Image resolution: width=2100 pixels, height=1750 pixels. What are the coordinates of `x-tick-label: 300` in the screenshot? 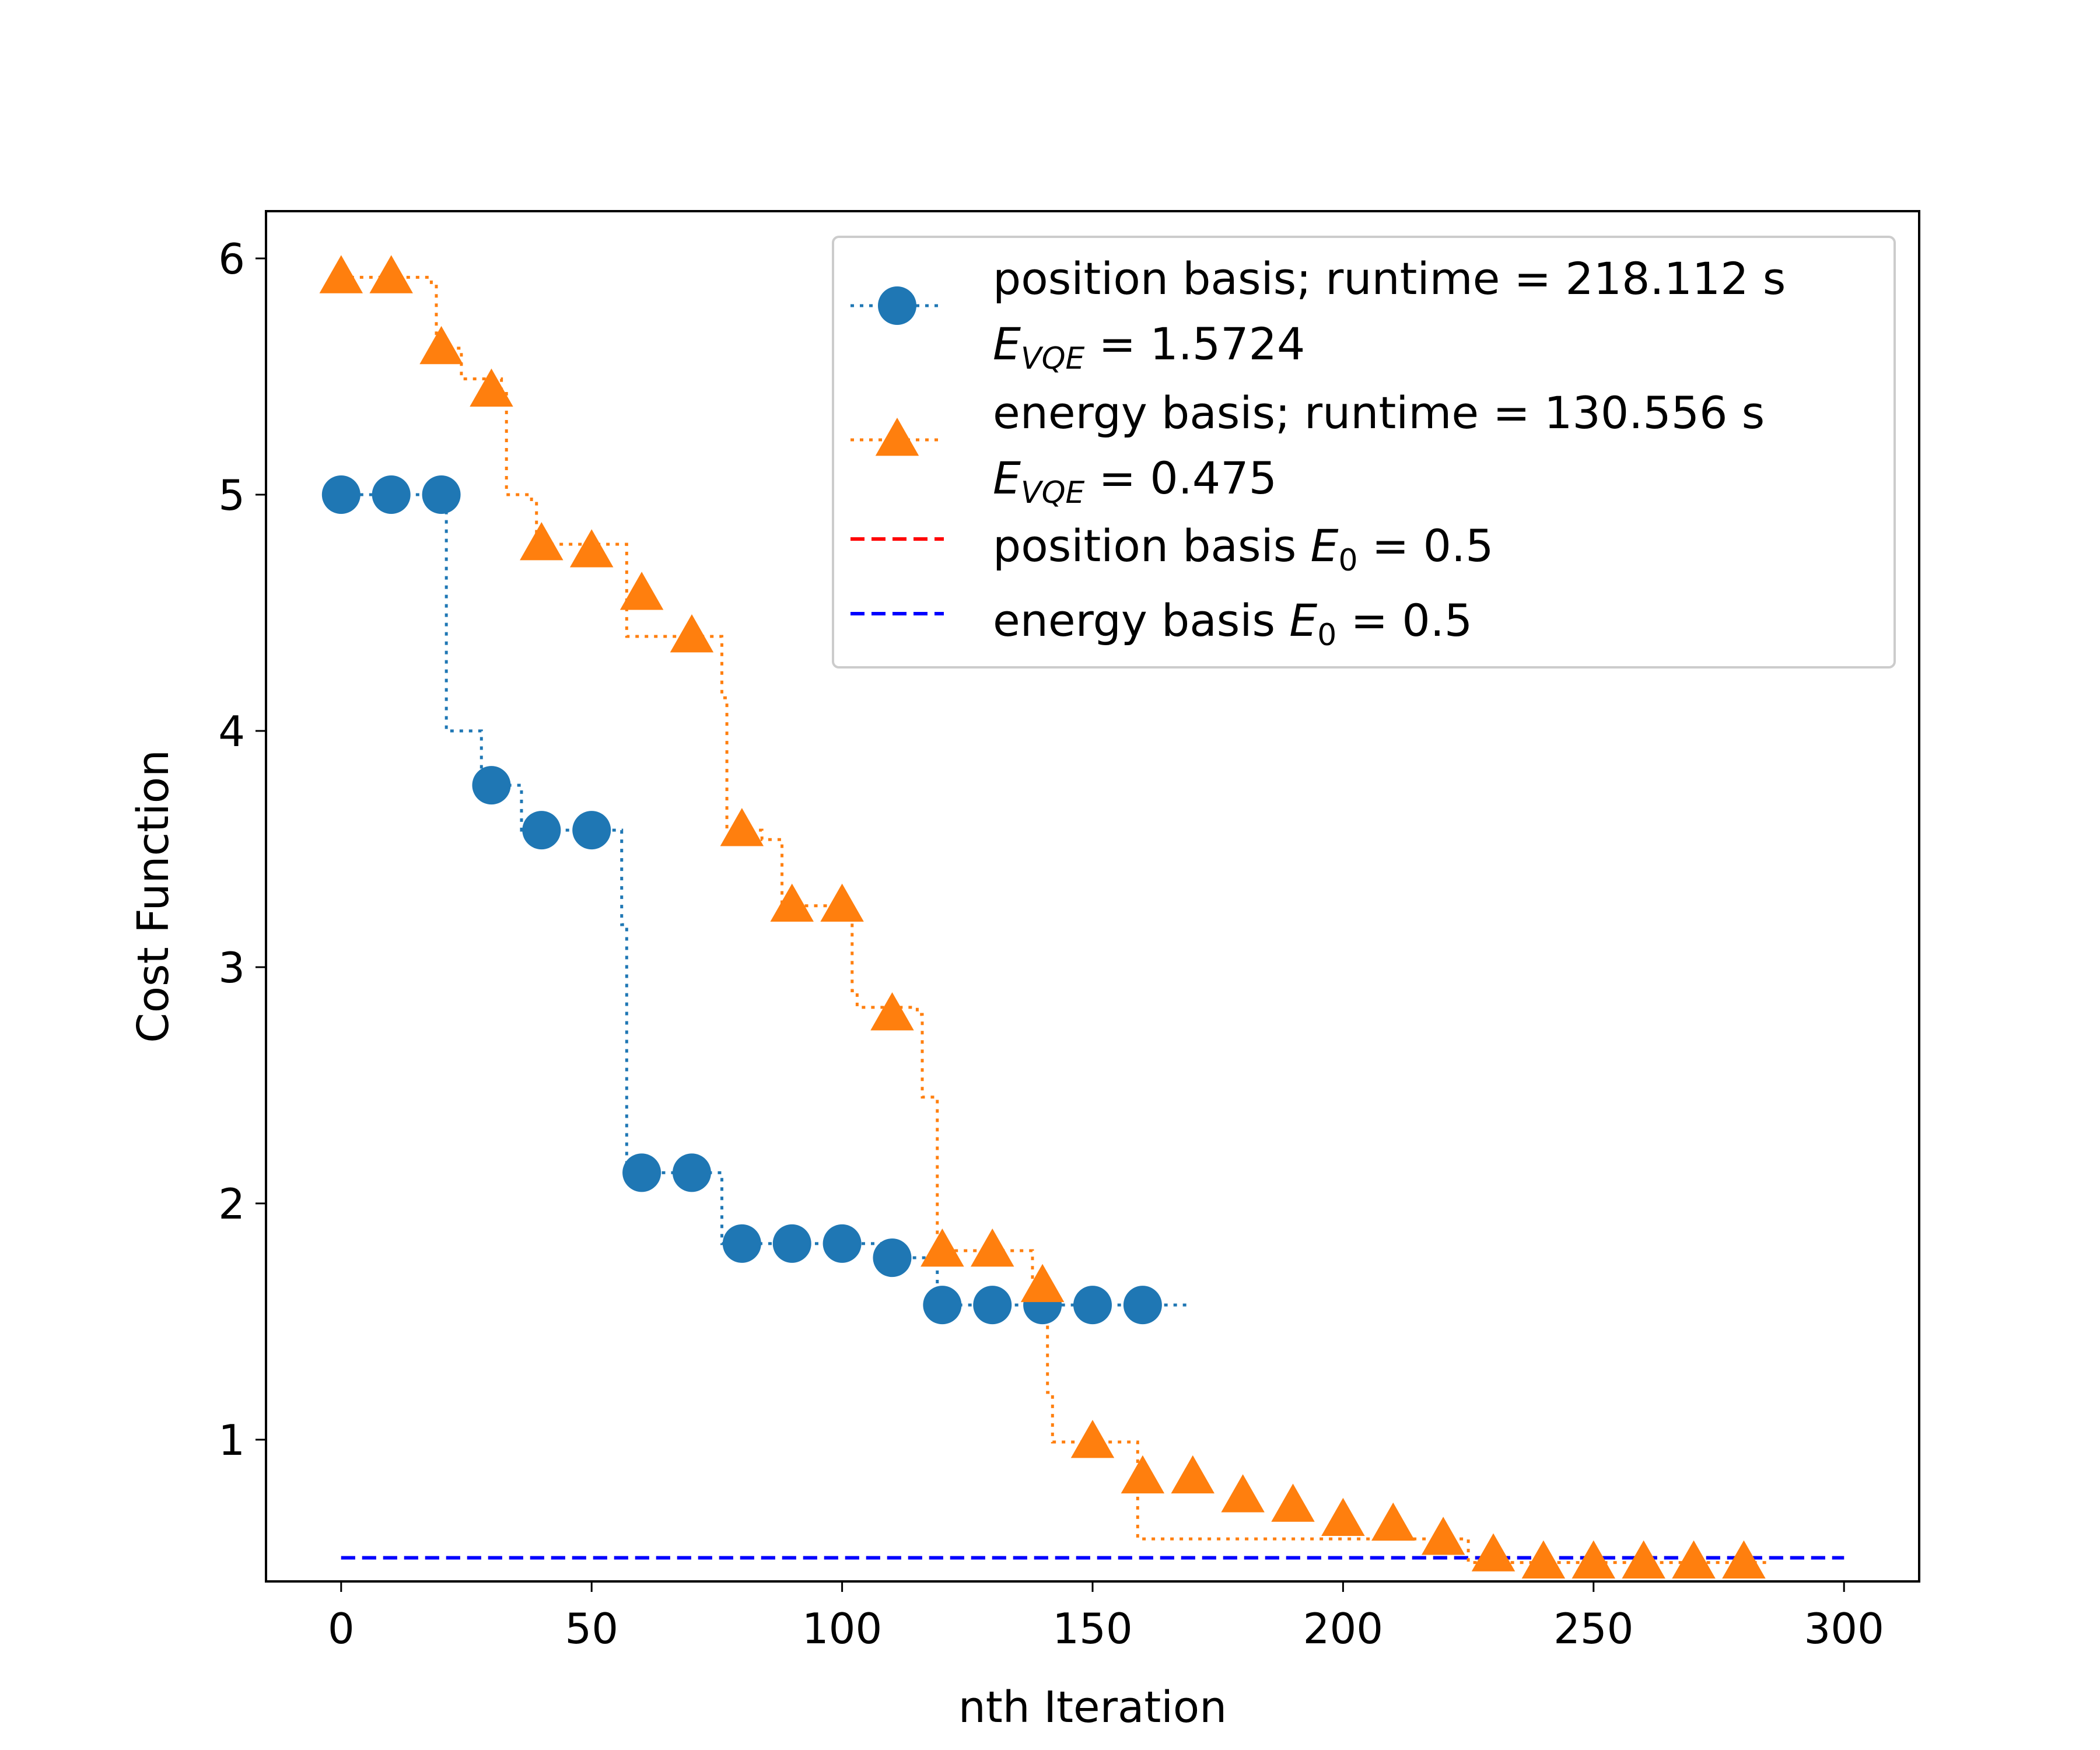 It's located at (1844, 1629).